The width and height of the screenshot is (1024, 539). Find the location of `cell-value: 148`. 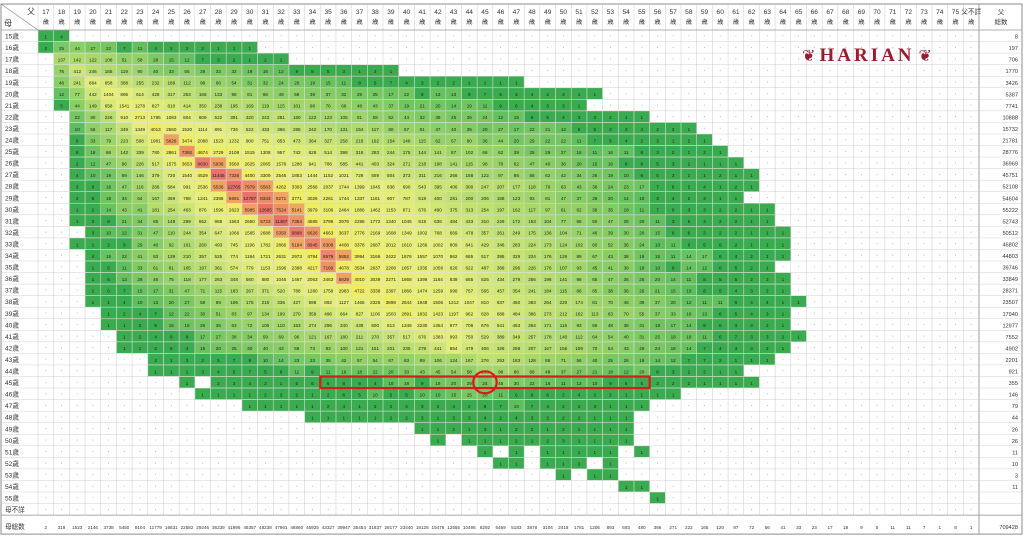

cell-value: 148 is located at coordinates (407, 140).